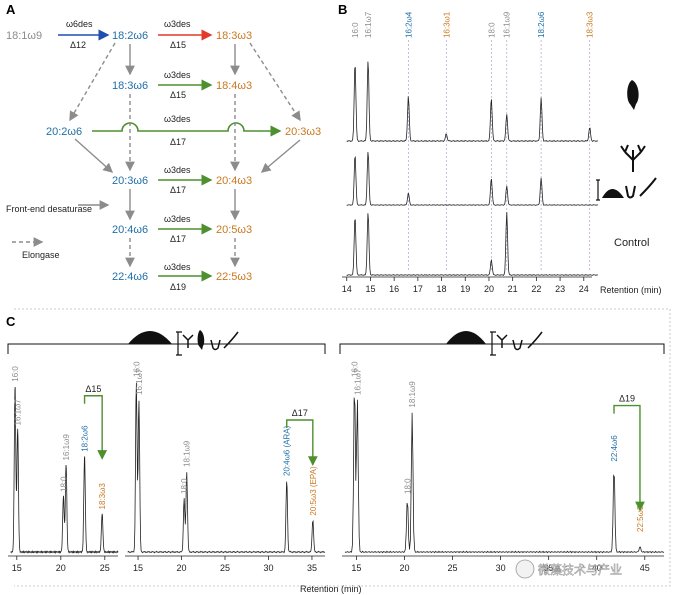  Describe the element at coordinates (184, 486) in the screenshot. I see `peak-label-c-1-2: 18:0` at that location.